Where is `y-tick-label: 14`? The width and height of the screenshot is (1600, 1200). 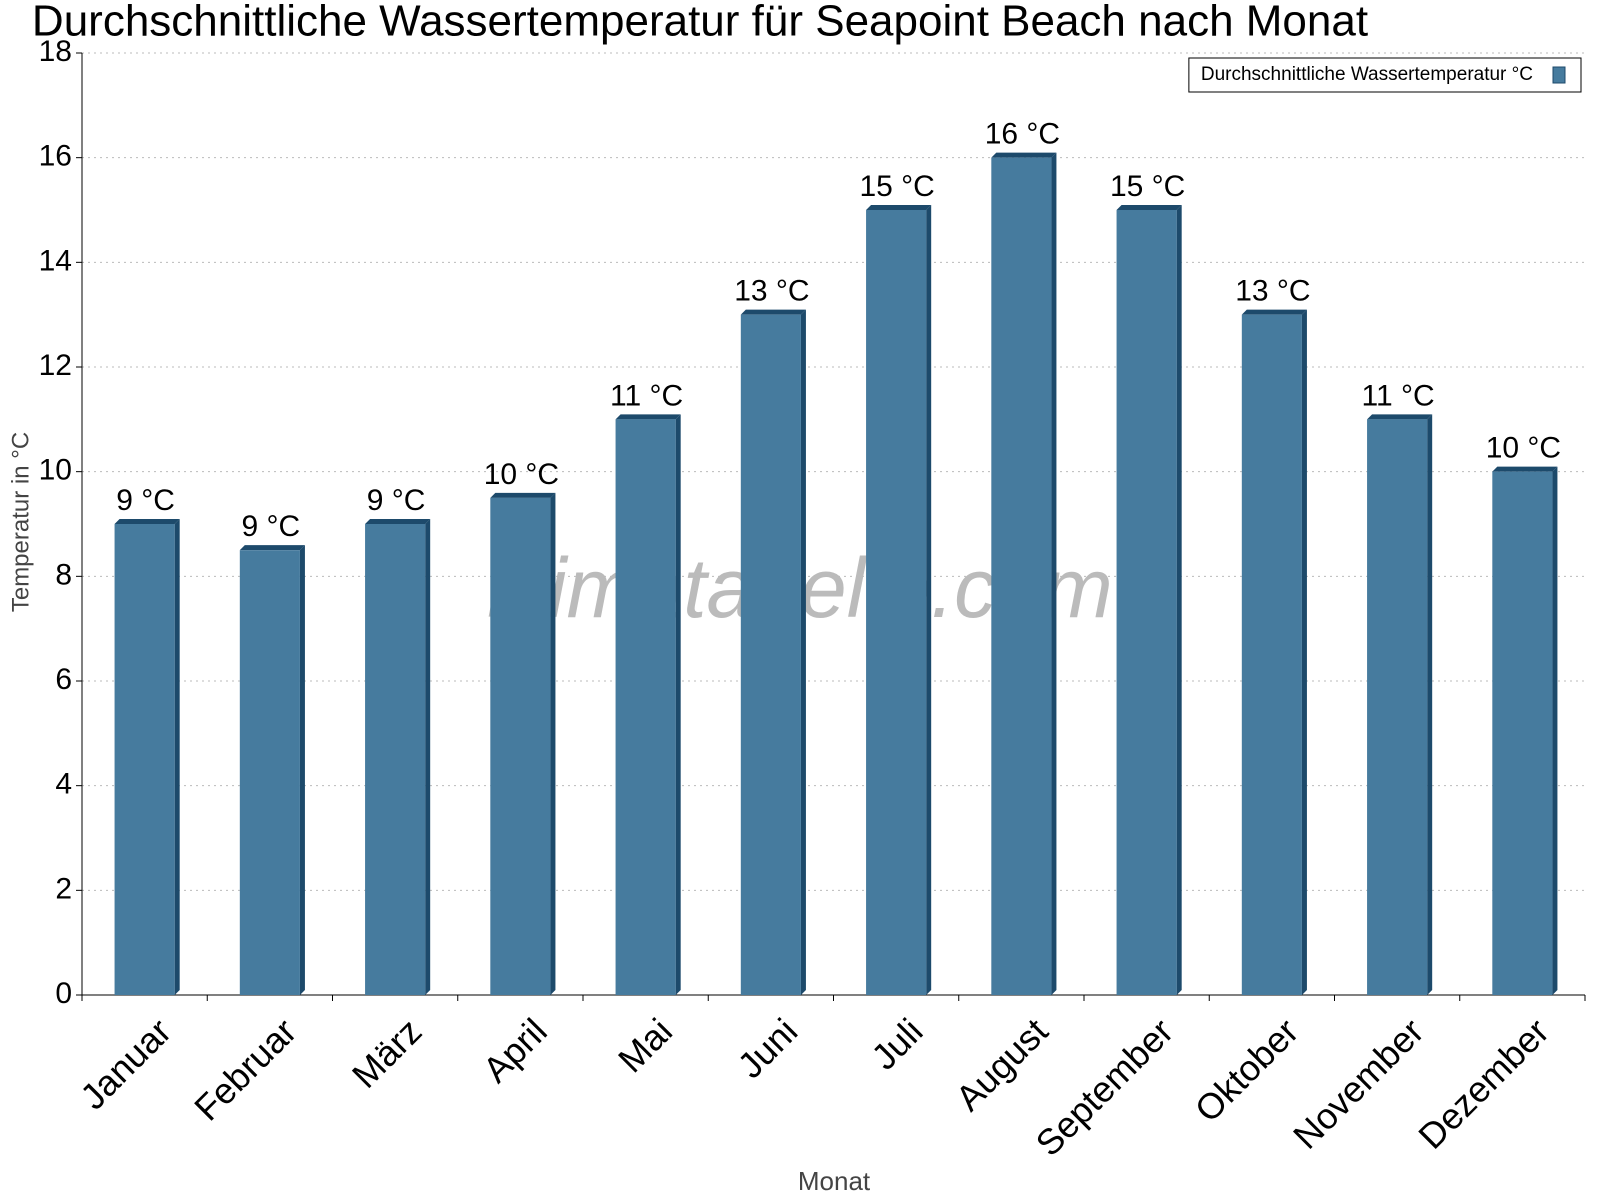 y-tick-label: 14 is located at coordinates (55, 260).